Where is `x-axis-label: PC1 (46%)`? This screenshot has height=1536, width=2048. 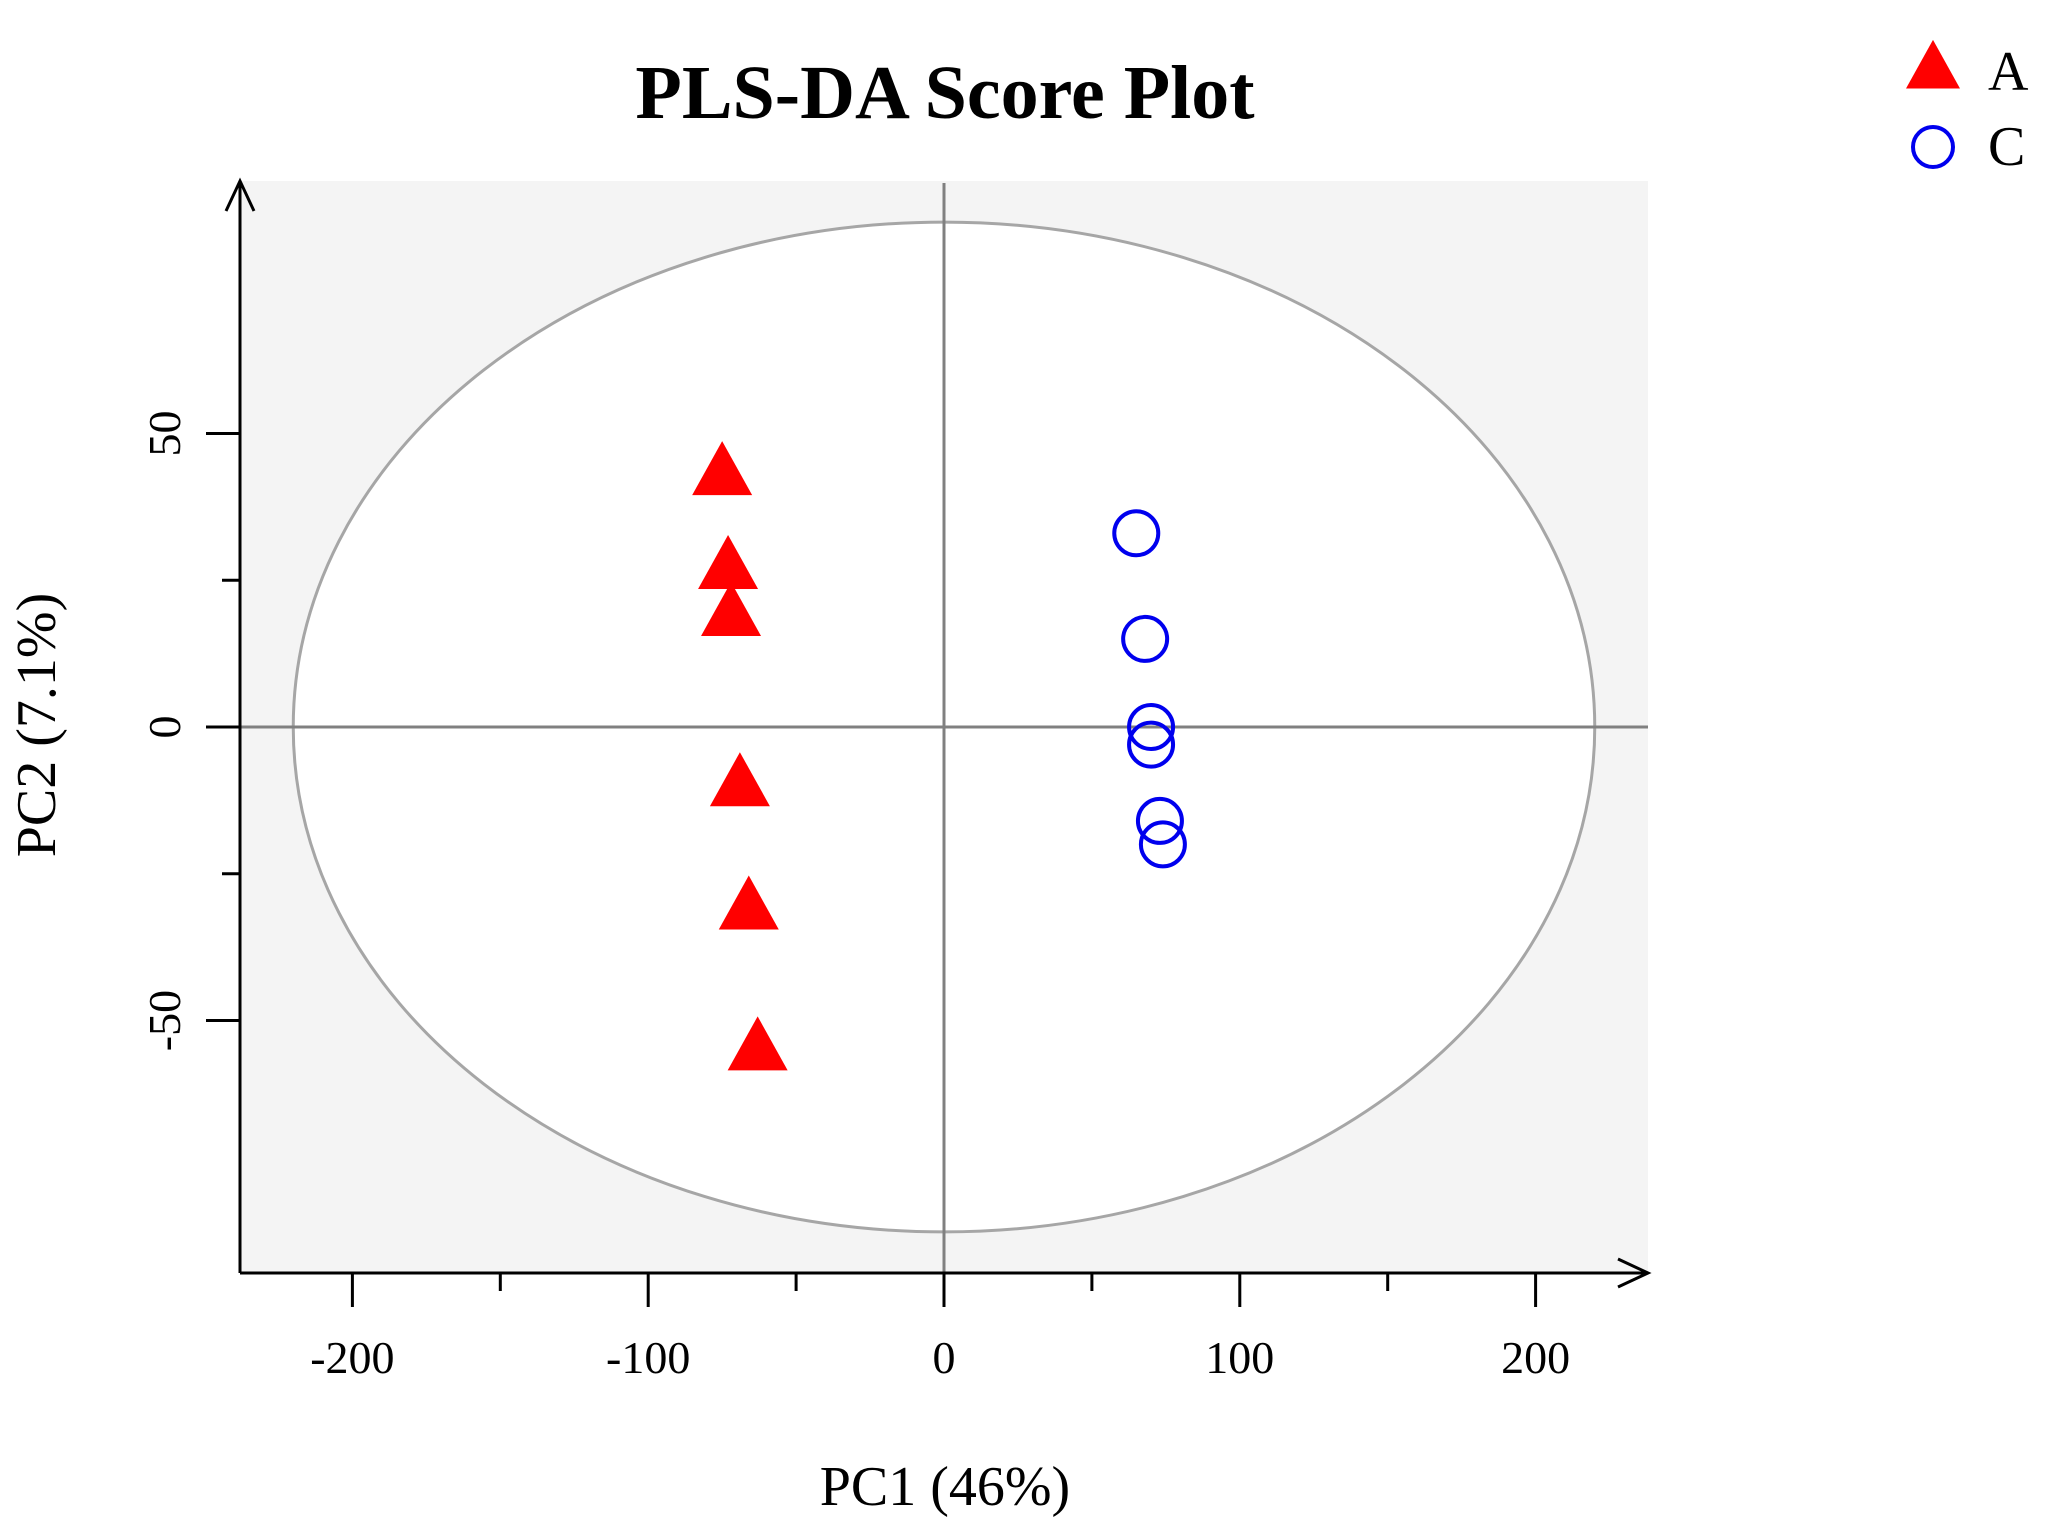 x-axis-label: PC1 (46%) is located at coordinates (945, 1487).